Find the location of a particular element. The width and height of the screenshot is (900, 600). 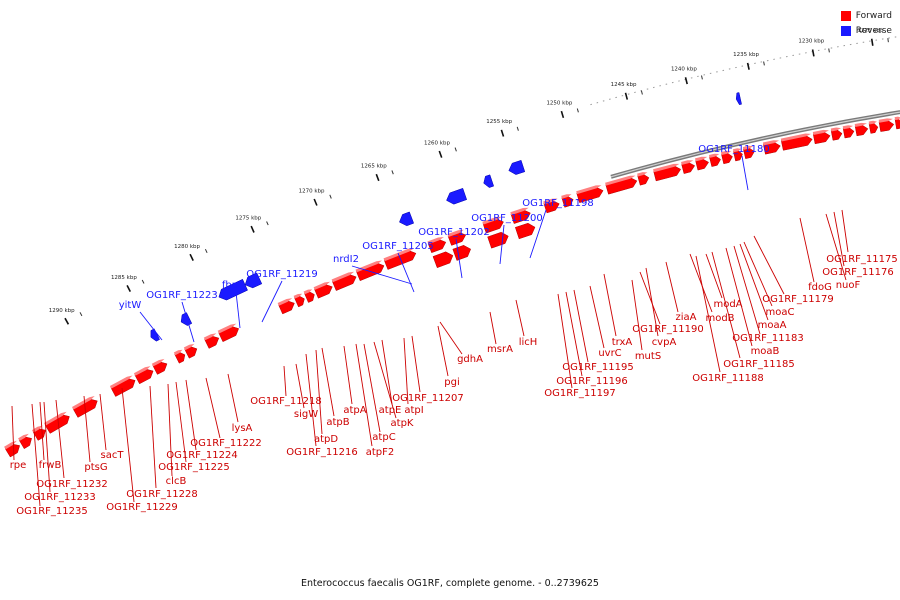

gene-label: atpI is located at coordinates (413, 410).